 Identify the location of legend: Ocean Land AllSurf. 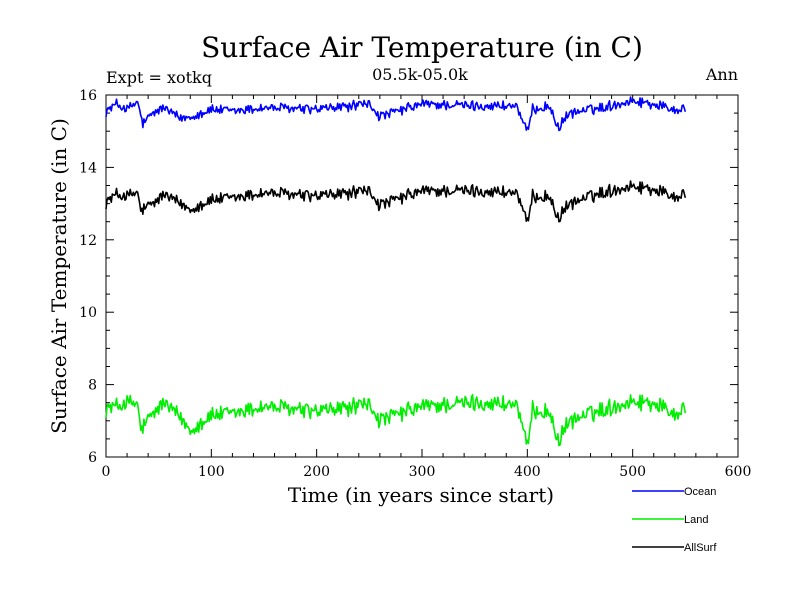
(674, 520).